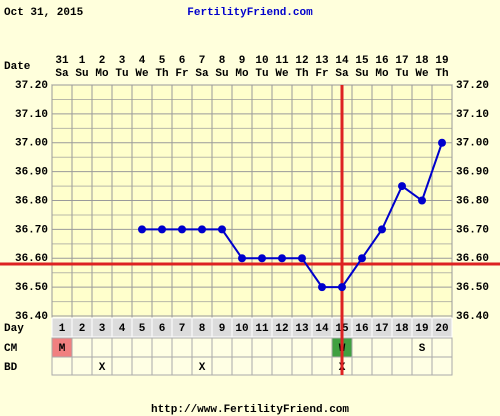  What do you see at coordinates (381, 329) in the screenshot?
I see `cycle-day: 17` at bounding box center [381, 329].